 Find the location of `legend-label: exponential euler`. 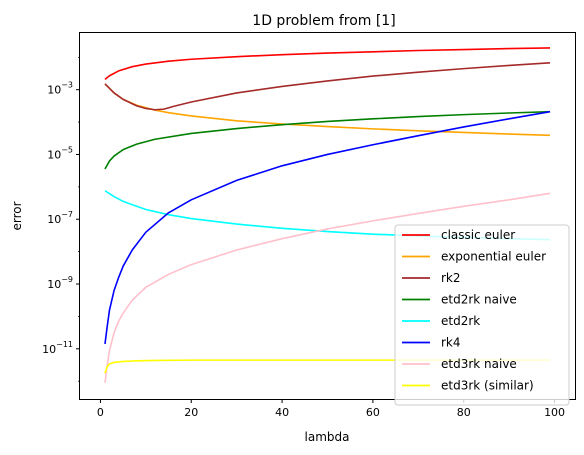

legend-label: exponential euler is located at coordinates (493, 257).